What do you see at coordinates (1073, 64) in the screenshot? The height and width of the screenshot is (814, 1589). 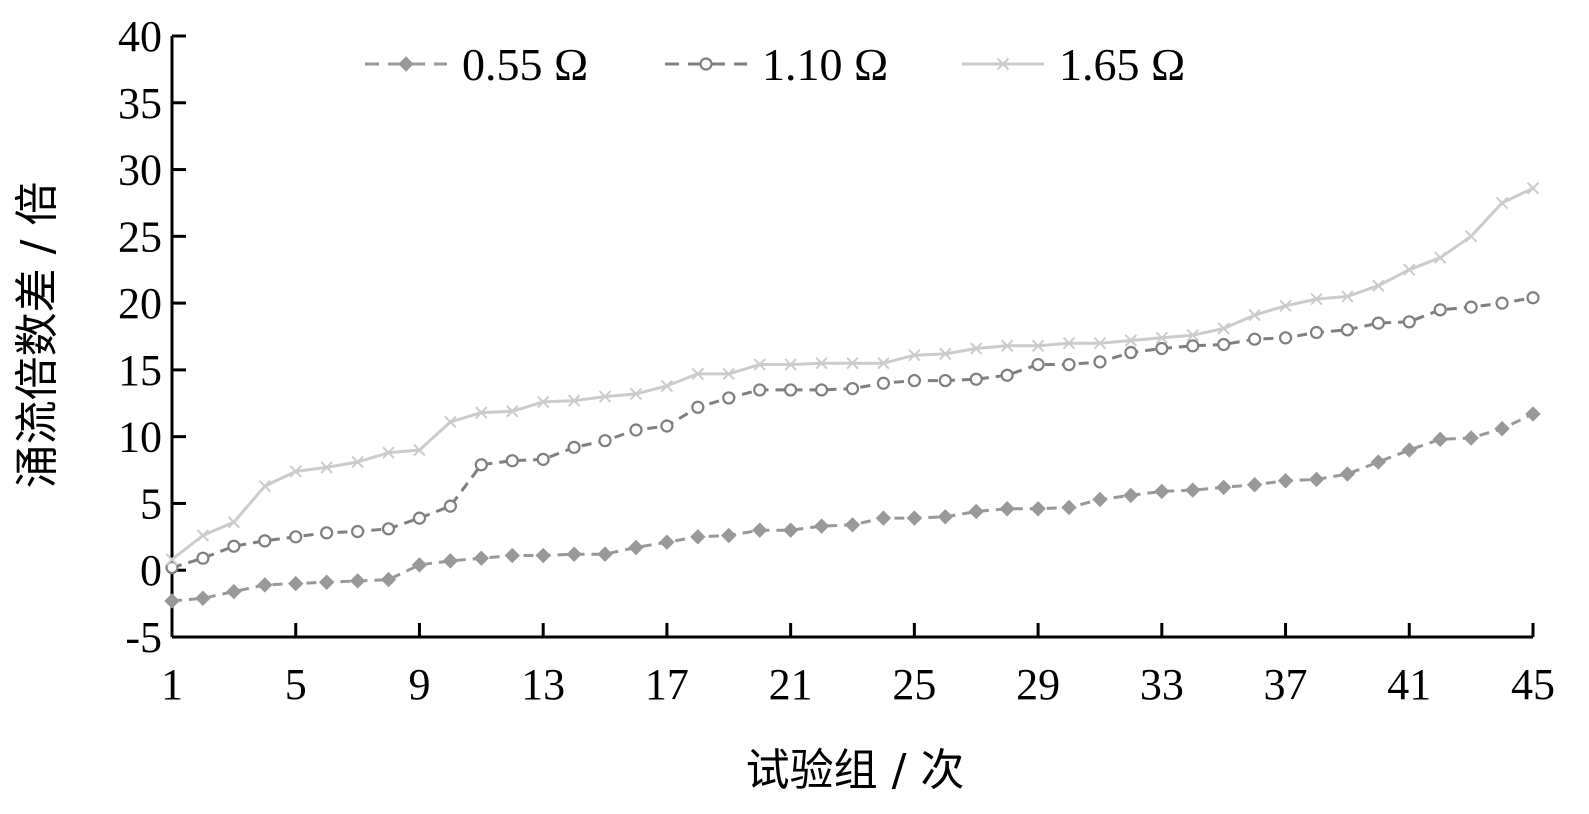 I see `legend-item-3: 1.65 Ω` at bounding box center [1073, 64].